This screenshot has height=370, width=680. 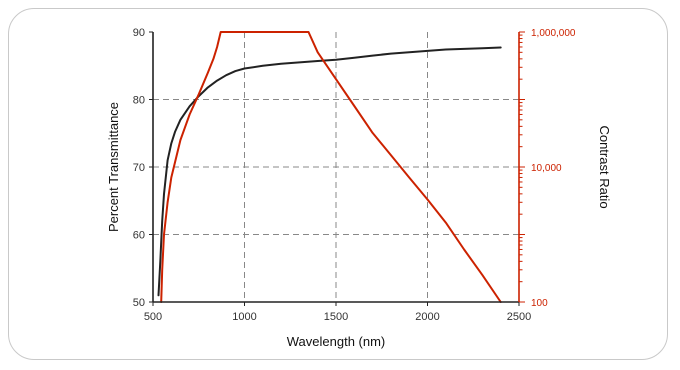 I want to click on x-tick-label-4: 2500, so click(x=519, y=317).